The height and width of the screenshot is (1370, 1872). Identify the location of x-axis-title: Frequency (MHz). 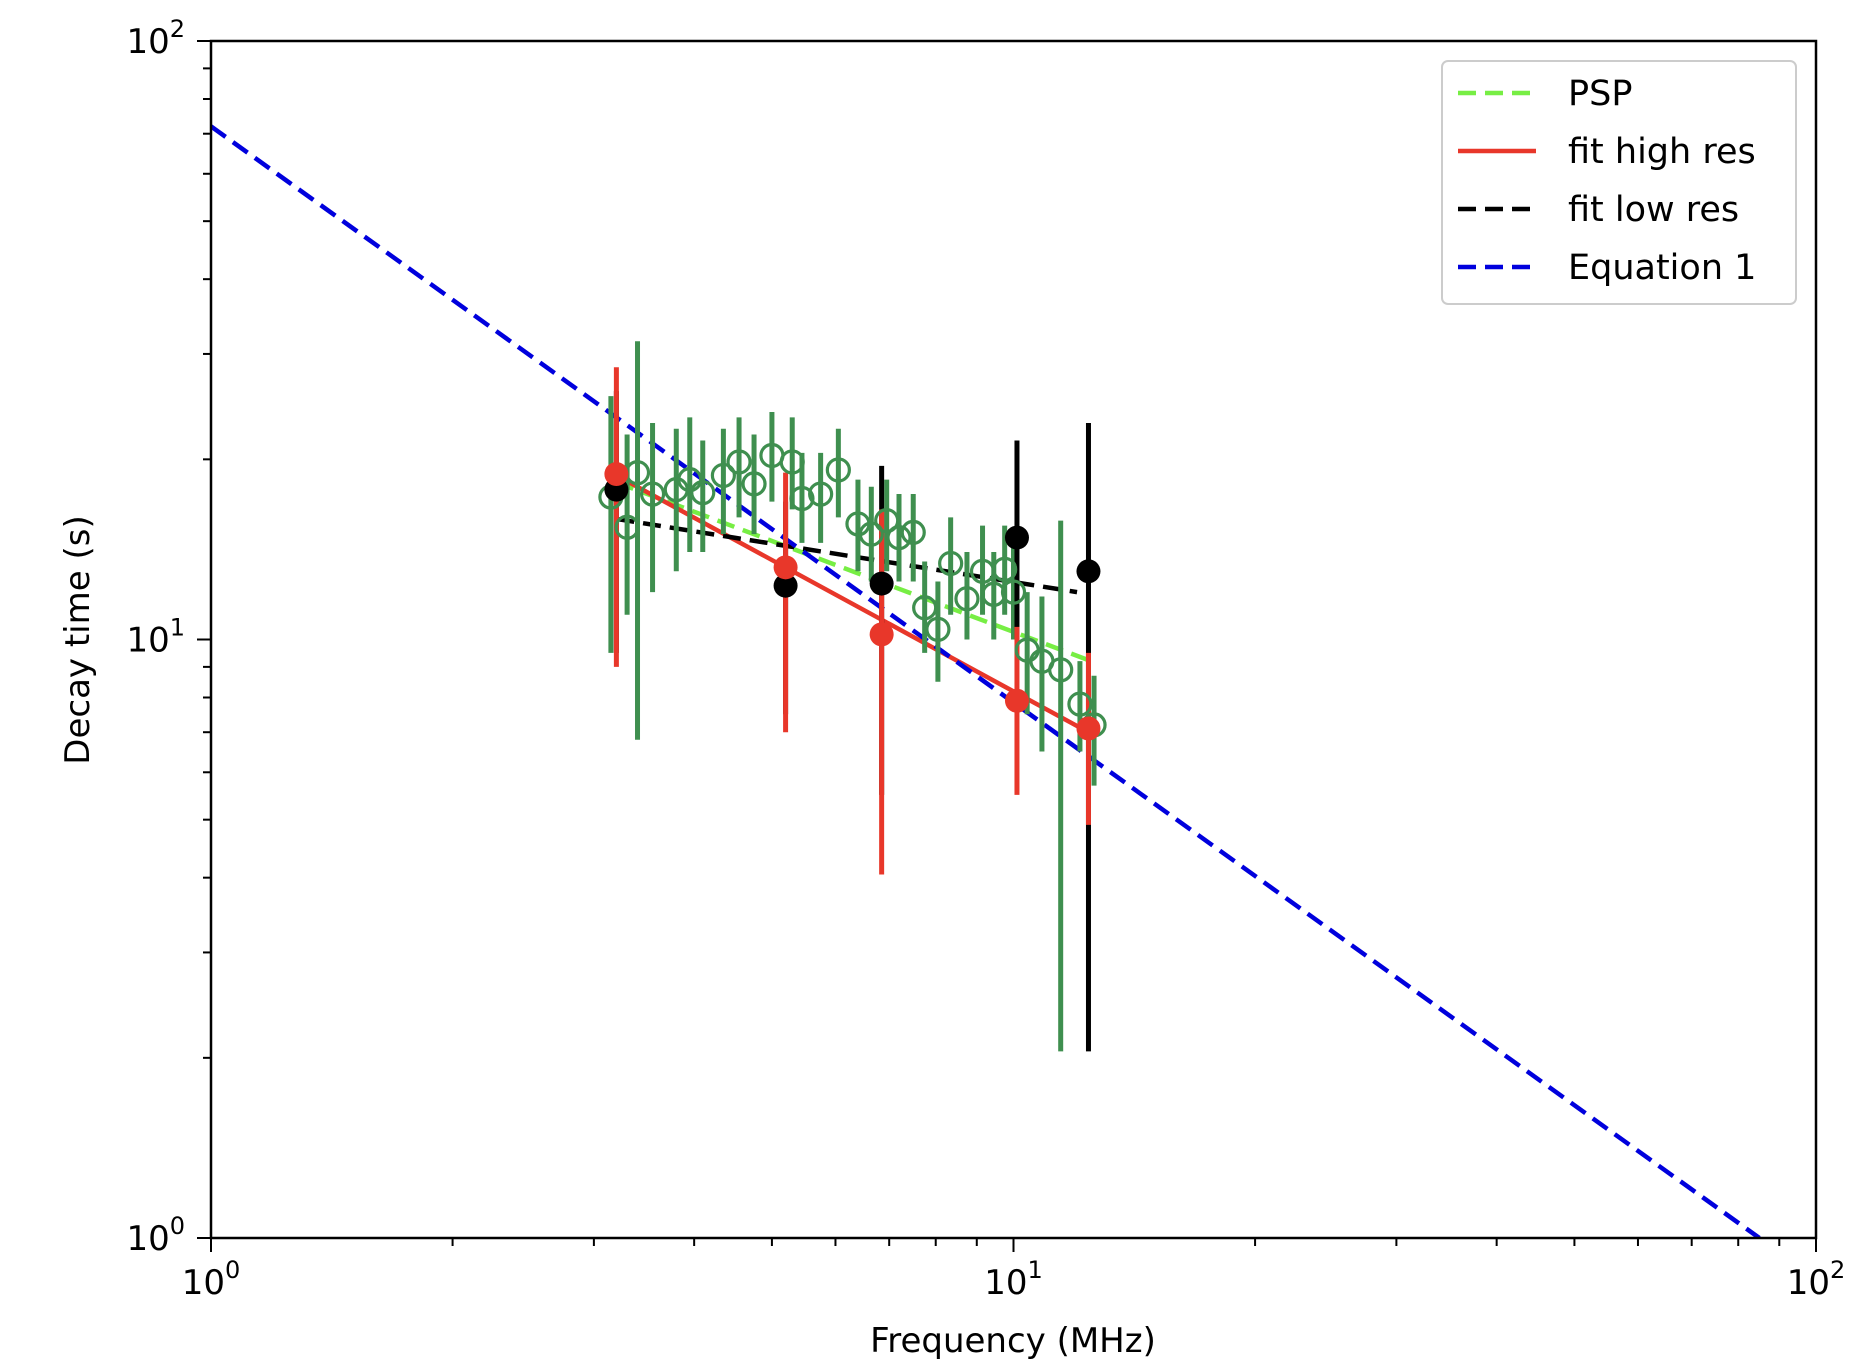
(1013, 1341).